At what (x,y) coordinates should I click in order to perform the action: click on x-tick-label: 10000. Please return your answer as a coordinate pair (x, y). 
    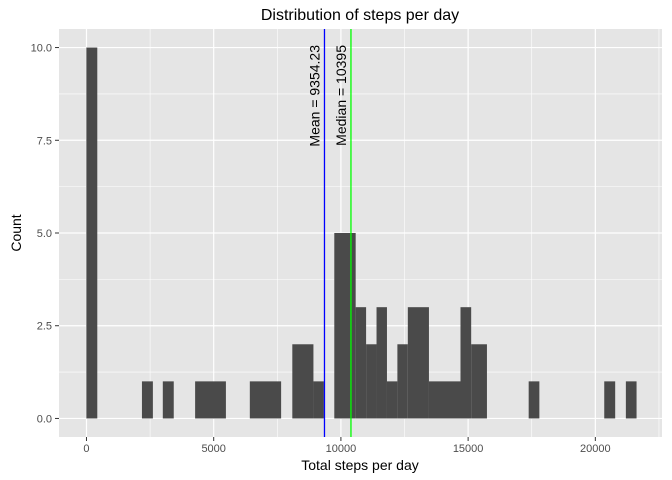
    Looking at the image, I should click on (341, 449).